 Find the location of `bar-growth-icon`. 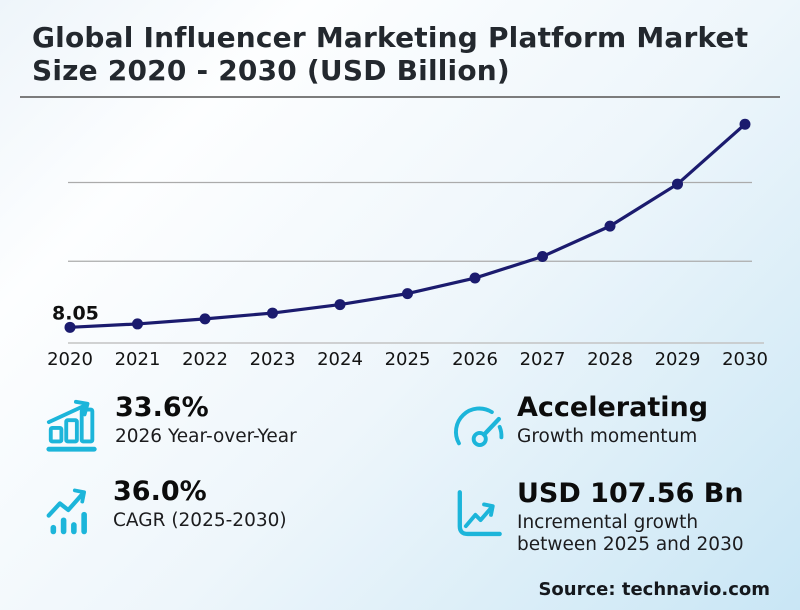

bar-growth-icon is located at coordinates (71, 425).